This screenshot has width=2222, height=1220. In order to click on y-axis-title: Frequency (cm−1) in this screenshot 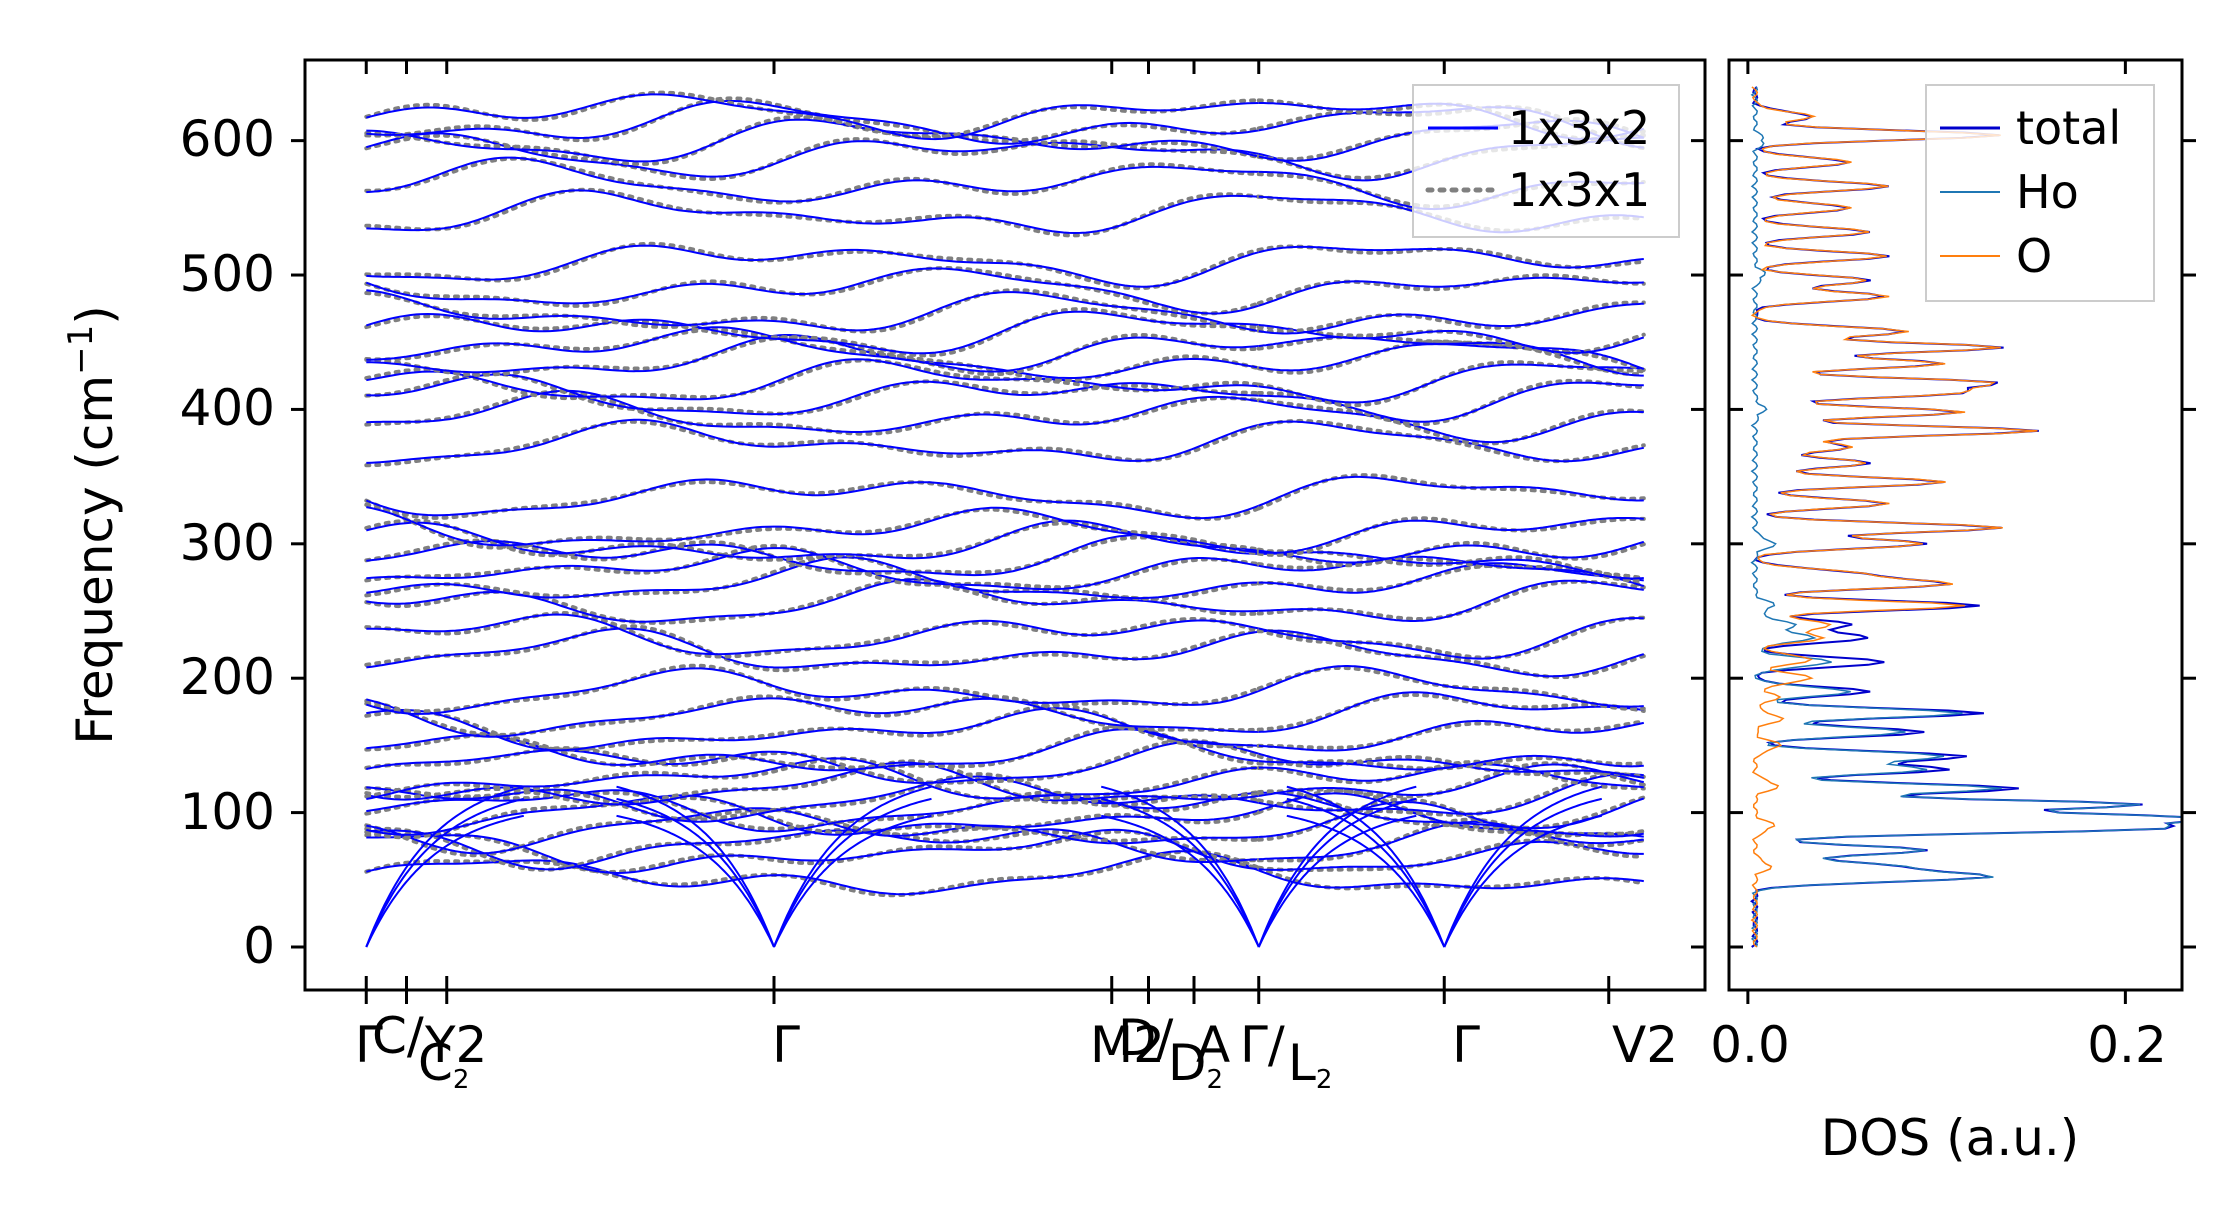, I will do `click(92, 525)`.